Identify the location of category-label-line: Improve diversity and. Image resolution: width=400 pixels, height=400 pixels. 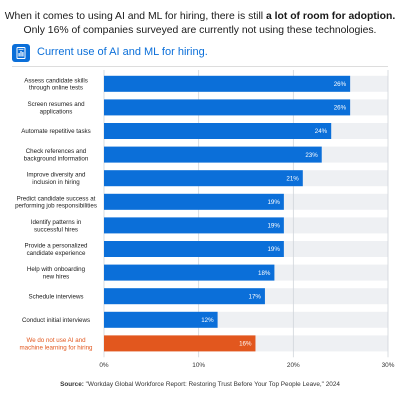
(56, 175).